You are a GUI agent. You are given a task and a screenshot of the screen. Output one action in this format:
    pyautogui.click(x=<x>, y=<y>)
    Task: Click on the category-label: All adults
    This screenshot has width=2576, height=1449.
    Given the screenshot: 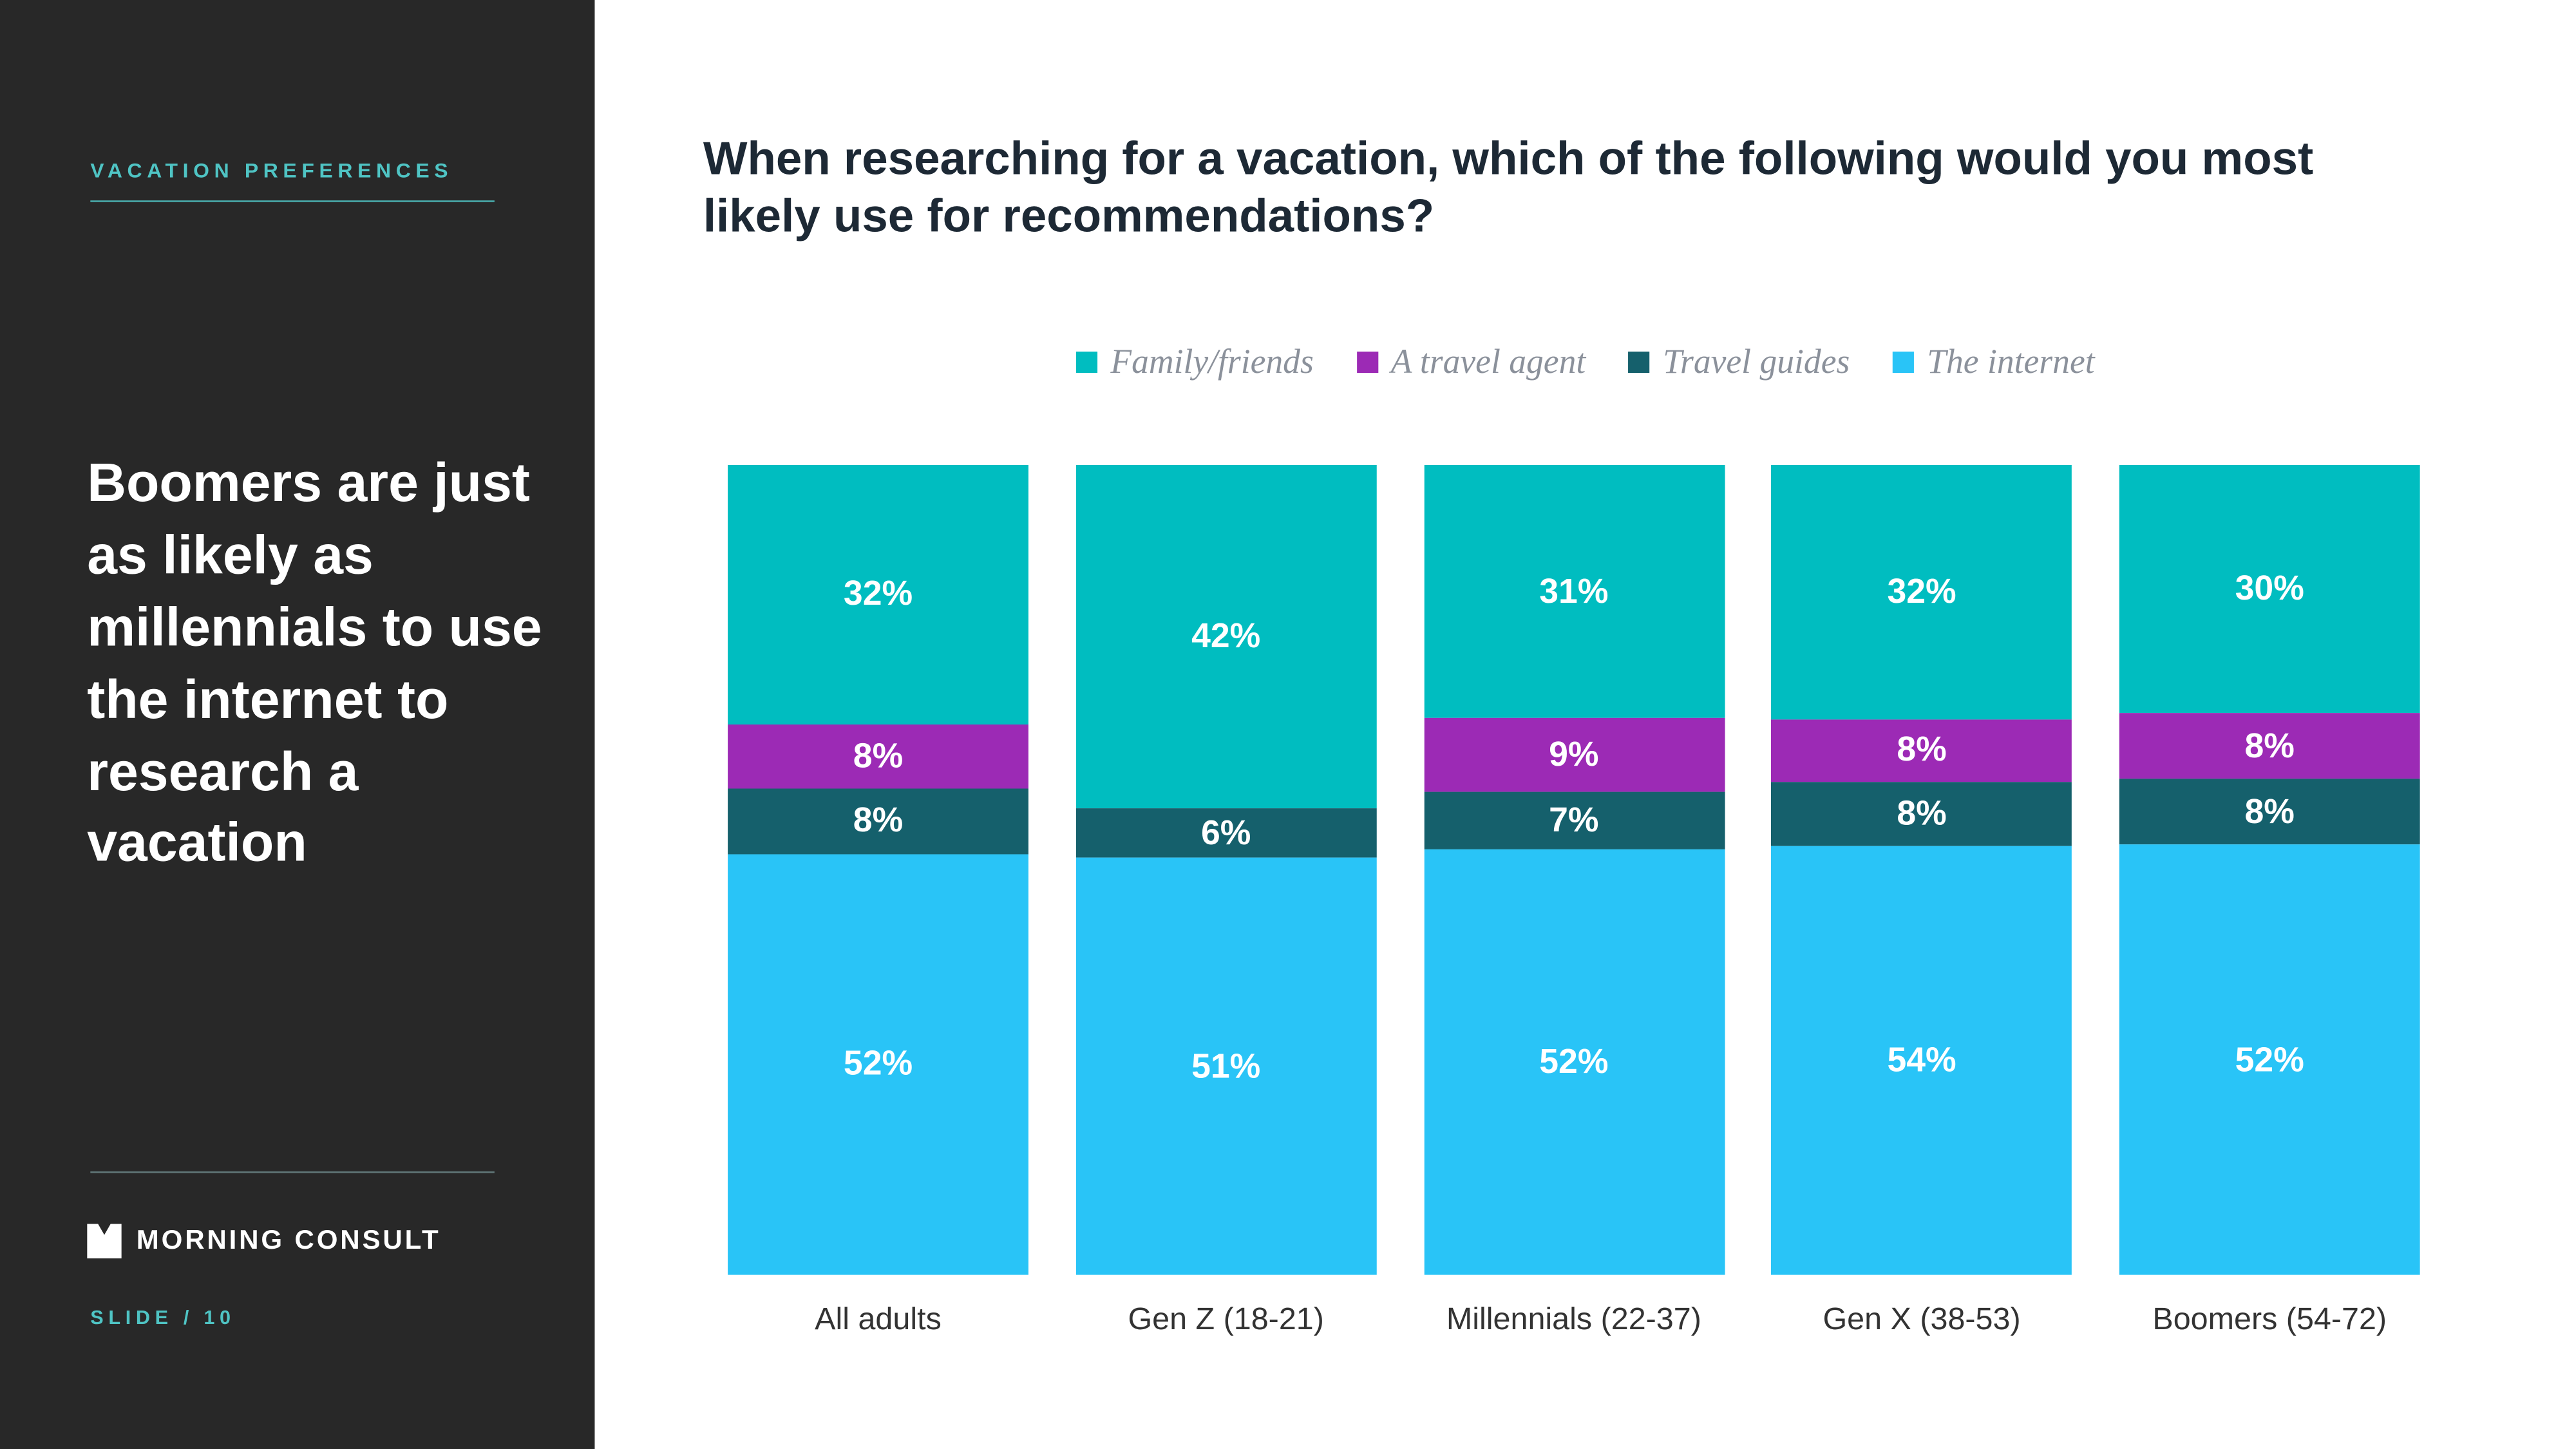 What is the action you would take?
    pyautogui.click(x=878, y=1320)
    